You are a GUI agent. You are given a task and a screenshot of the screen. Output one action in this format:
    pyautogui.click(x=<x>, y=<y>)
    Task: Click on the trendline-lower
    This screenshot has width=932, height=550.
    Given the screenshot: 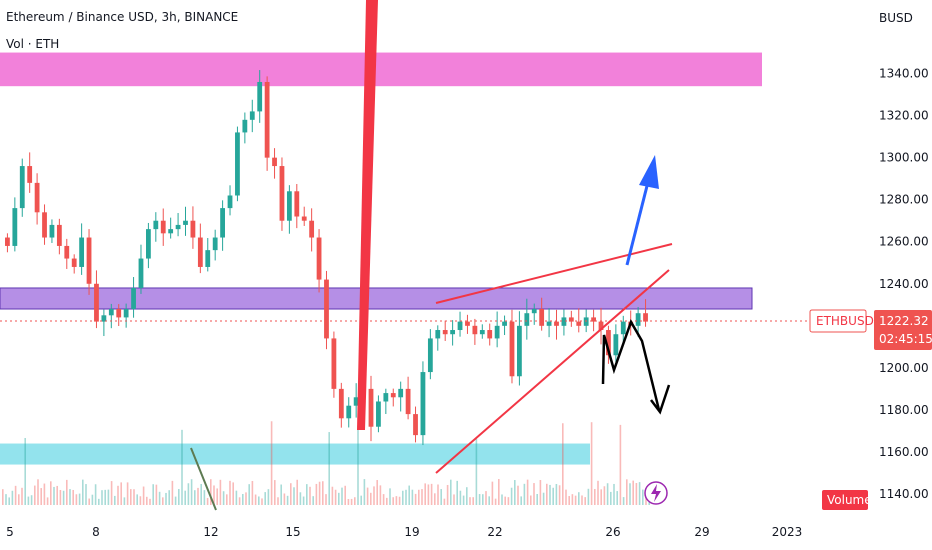 What is the action you would take?
    pyautogui.click(x=552, y=371)
    